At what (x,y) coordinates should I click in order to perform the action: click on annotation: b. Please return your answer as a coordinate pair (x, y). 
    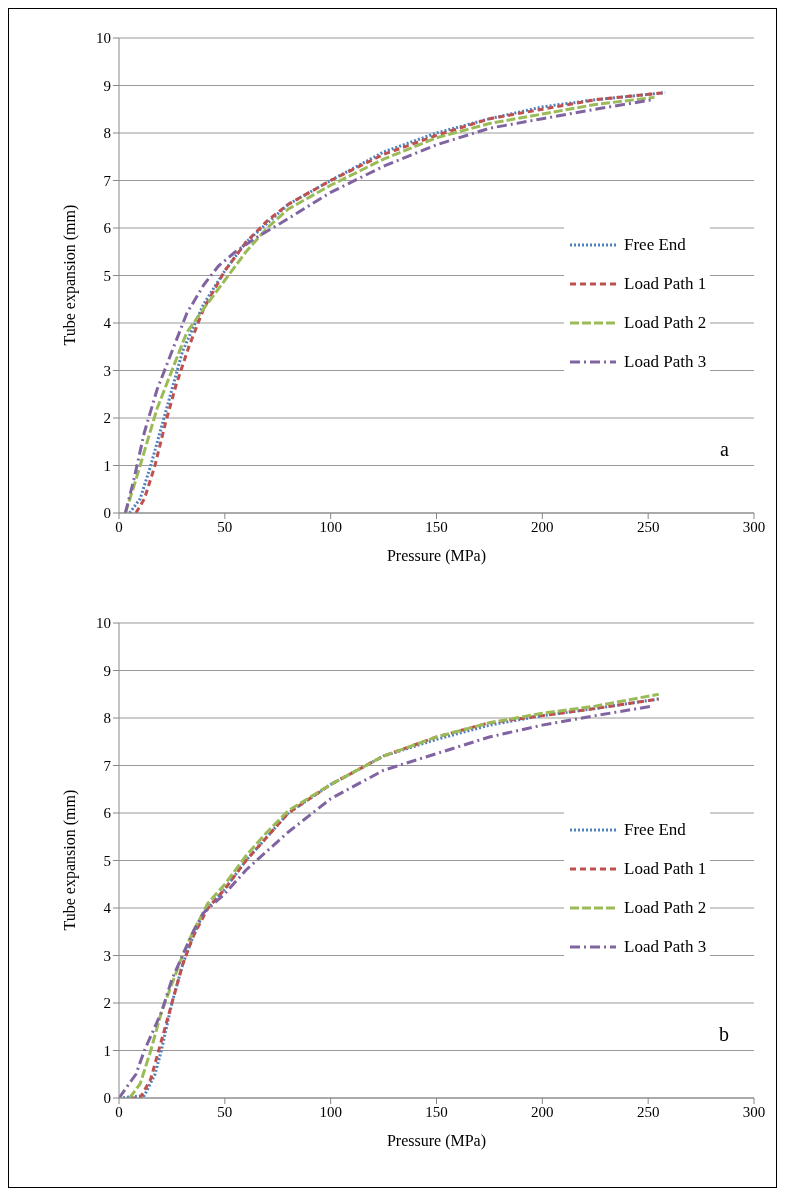
    Looking at the image, I should click on (724, 1034).